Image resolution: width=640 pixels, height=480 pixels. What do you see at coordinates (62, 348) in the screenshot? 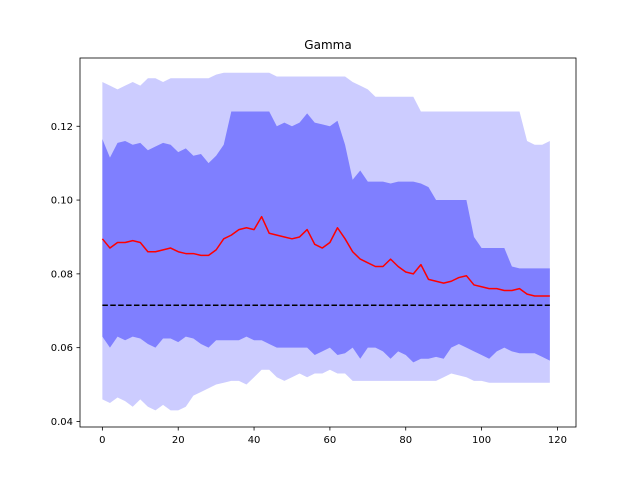
I see `y-tick-label: 0.06` at bounding box center [62, 348].